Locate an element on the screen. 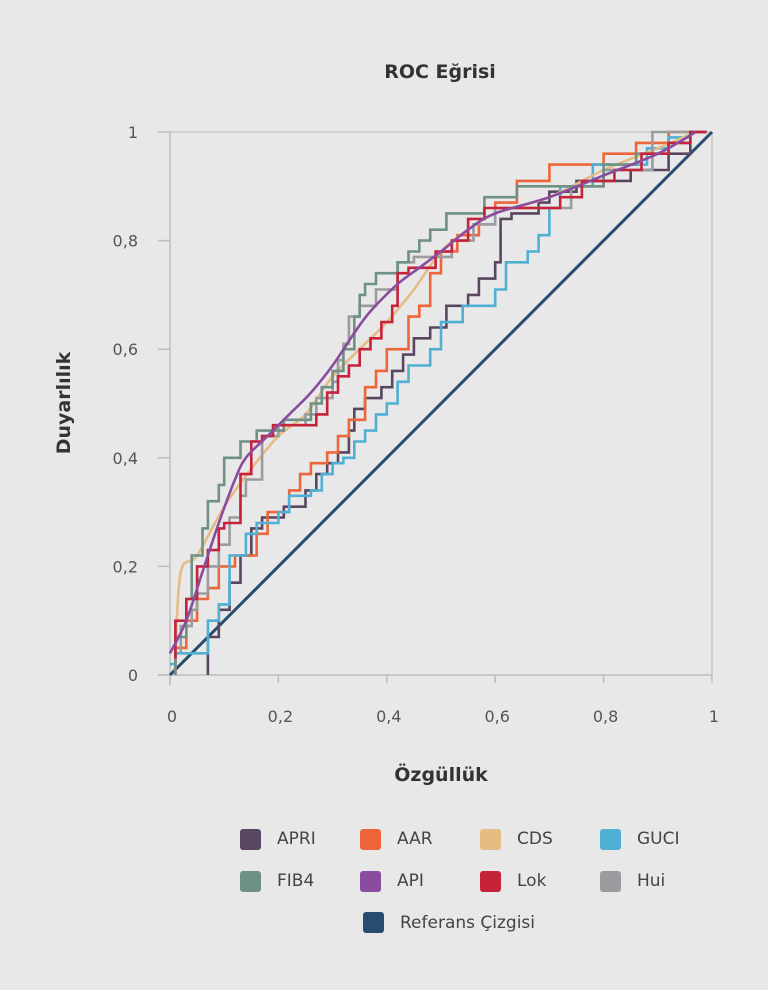  legend-item-hui: Hui is located at coordinates (660, 881).